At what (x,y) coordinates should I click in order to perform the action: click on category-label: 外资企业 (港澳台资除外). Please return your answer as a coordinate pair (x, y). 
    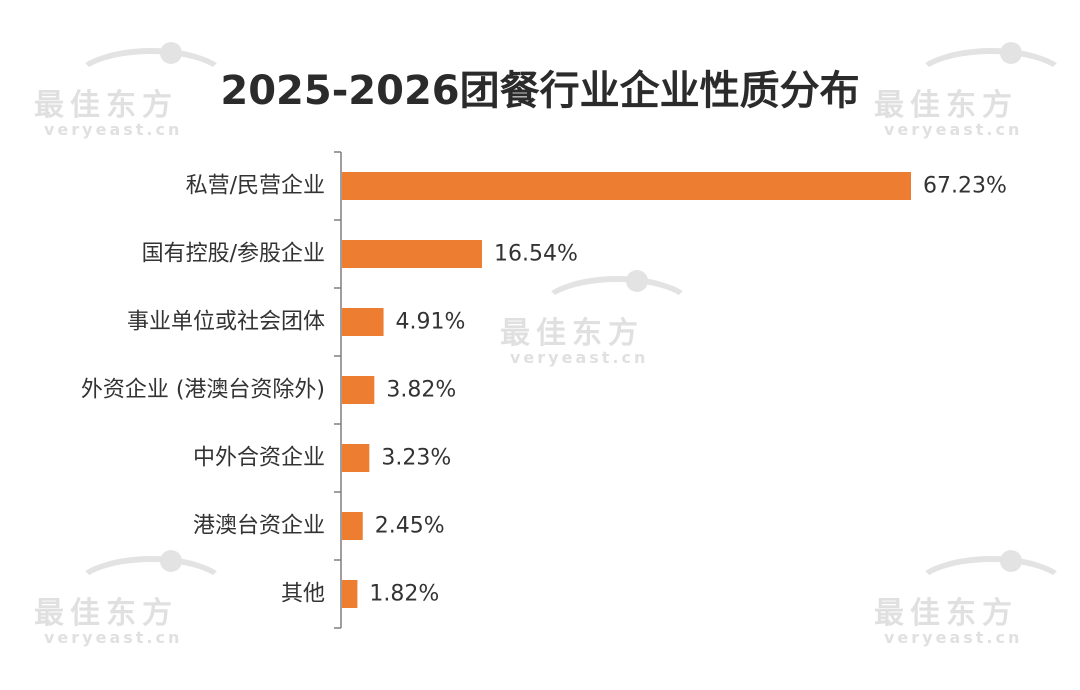
    Looking at the image, I should click on (203, 390).